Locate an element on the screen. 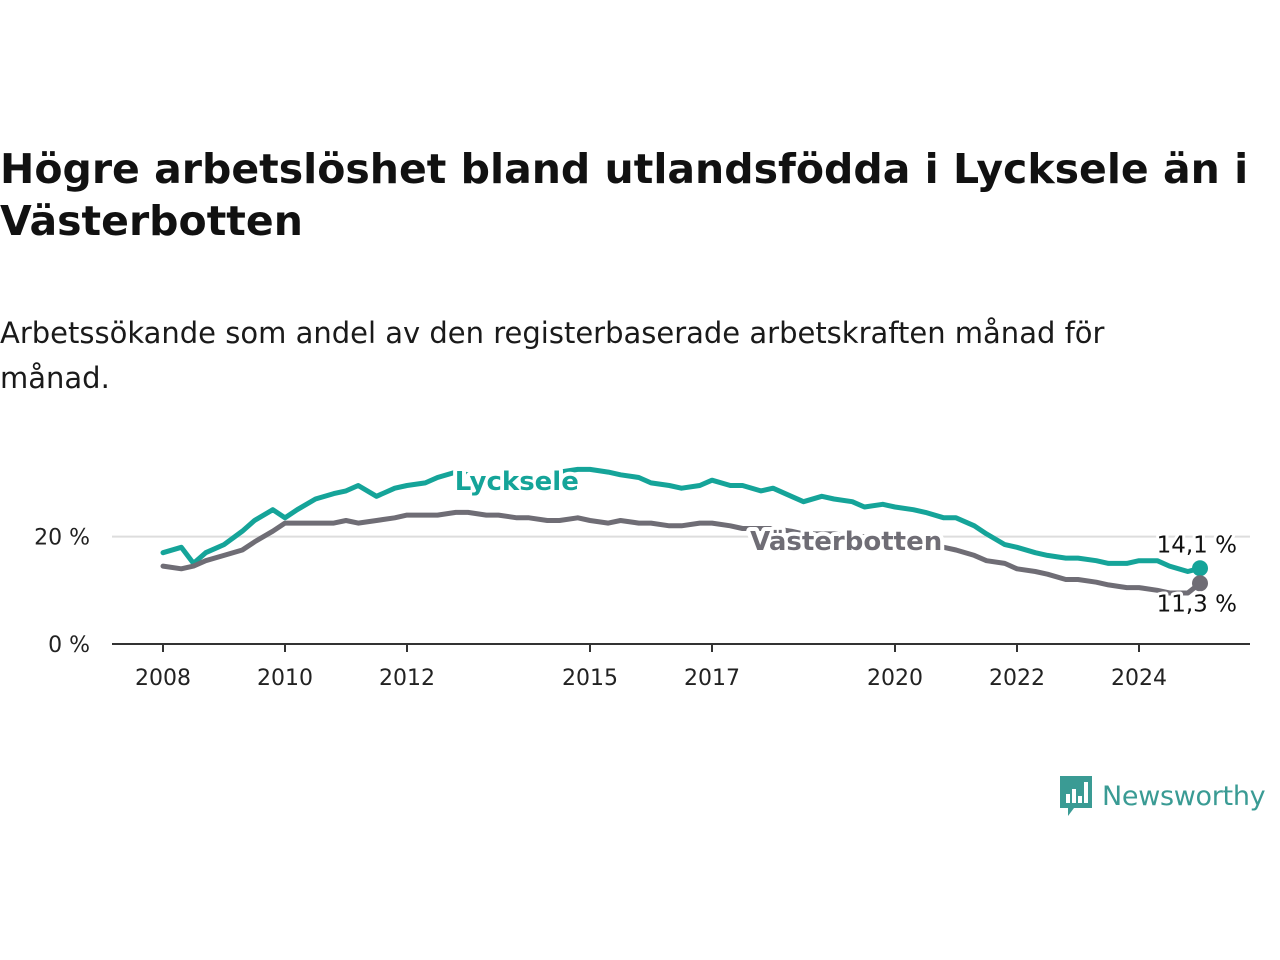 The image size is (1280, 960). end-value-label: 14,1 % is located at coordinates (1197, 545).